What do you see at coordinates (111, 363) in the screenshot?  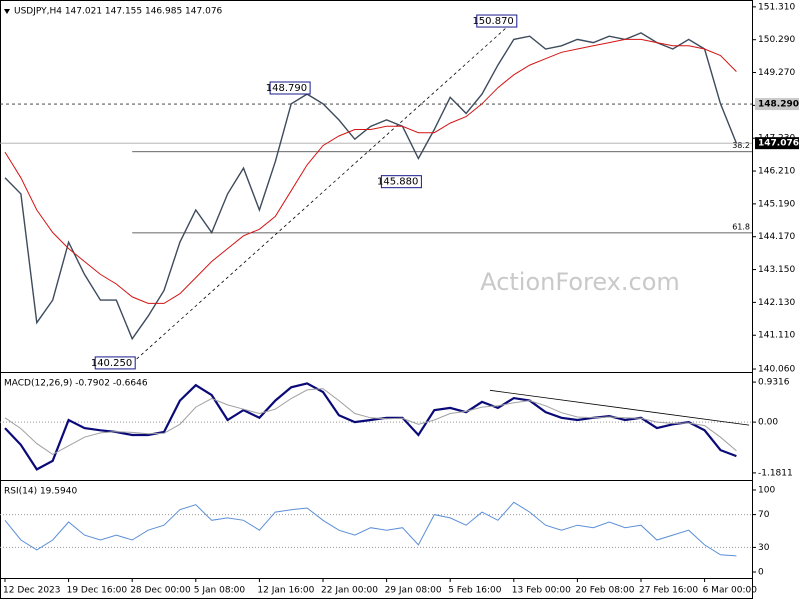 I see `annotation-label: 140.250` at bounding box center [111, 363].